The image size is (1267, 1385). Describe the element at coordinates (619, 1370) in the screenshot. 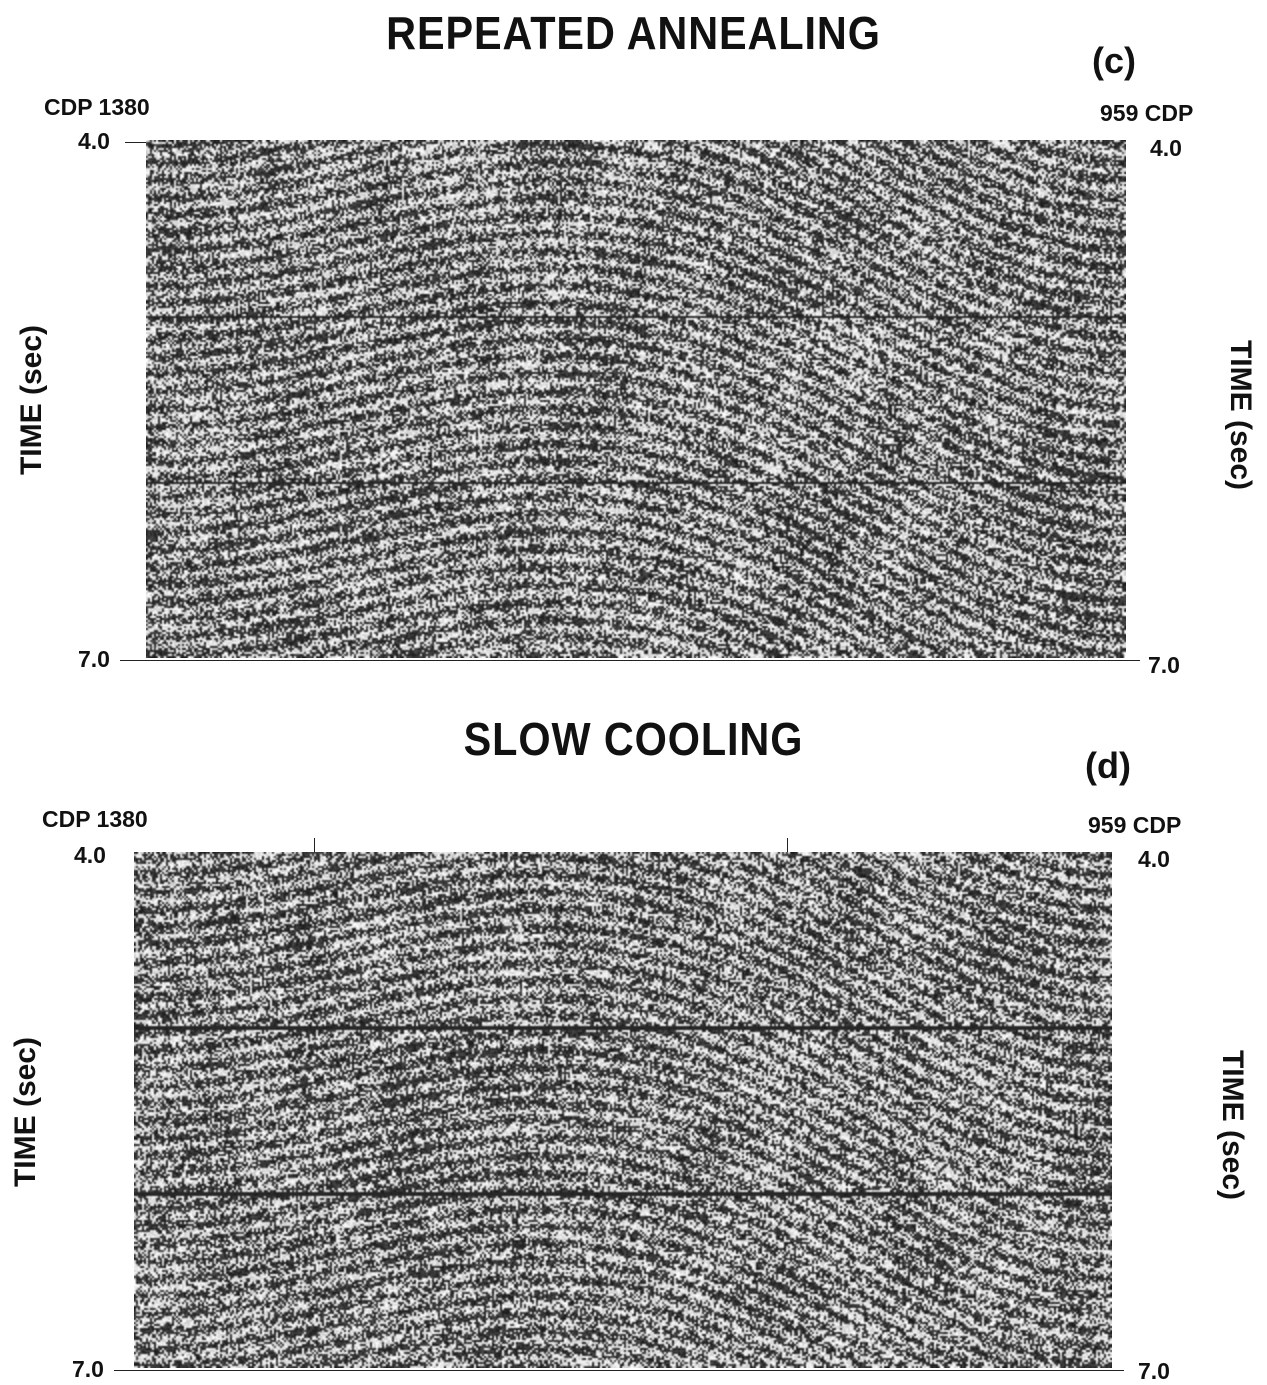

I see `panel-d-baseline` at that location.